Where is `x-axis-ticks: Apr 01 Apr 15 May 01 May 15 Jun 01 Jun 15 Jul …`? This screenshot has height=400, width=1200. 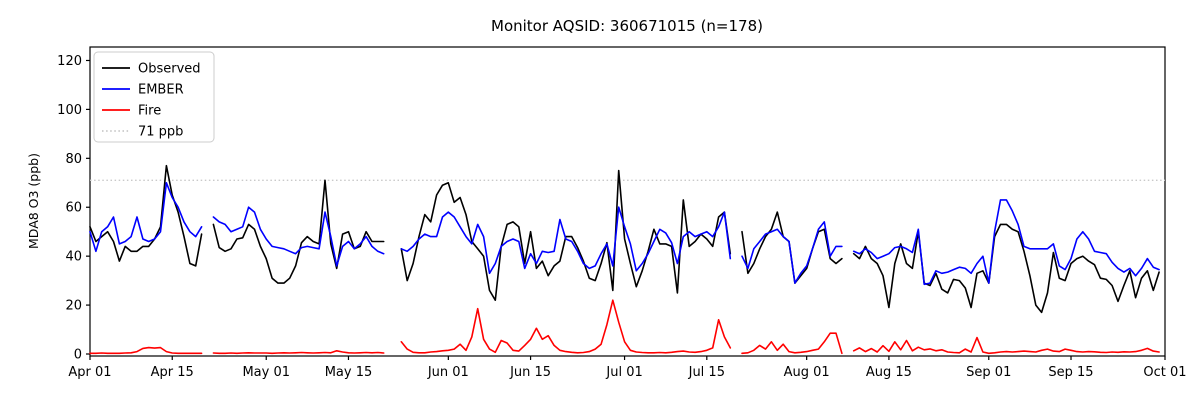 x-axis-ticks: Apr 01 Apr 15 May 01 May 15 Jun 01 Jun 15 Jul … is located at coordinates (627, 368).